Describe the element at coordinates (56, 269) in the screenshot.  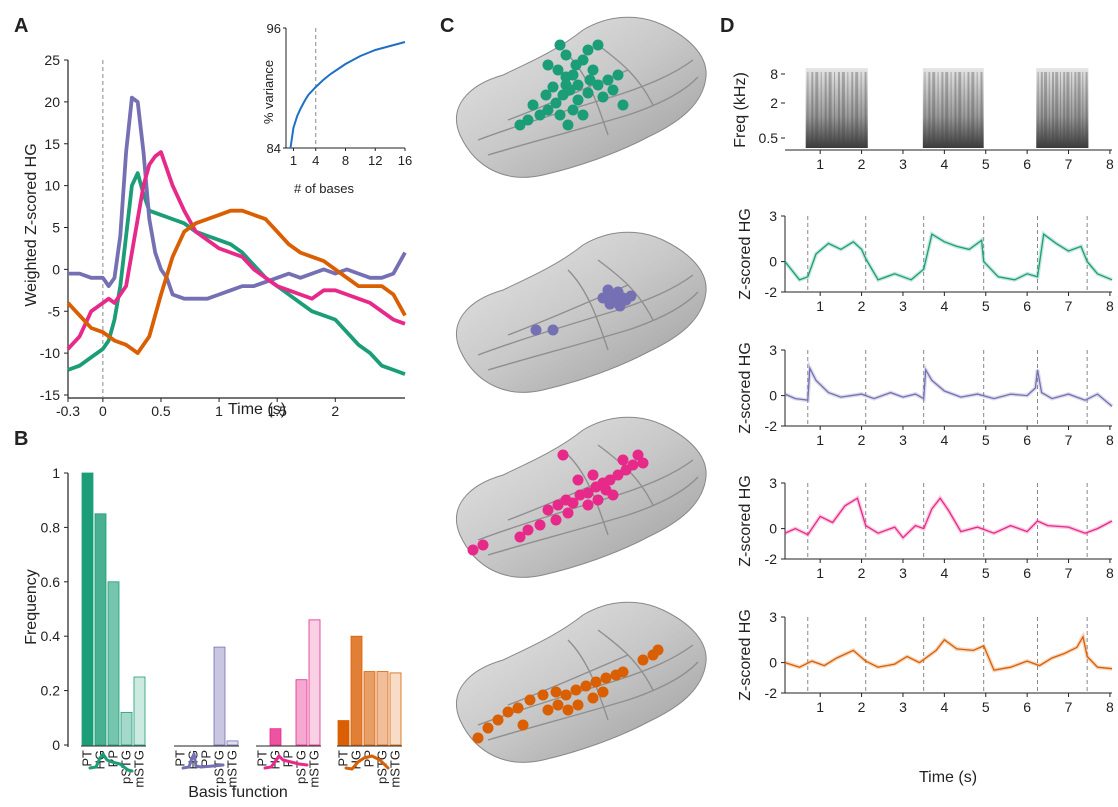
I see `a-ytick-label: 0` at that location.